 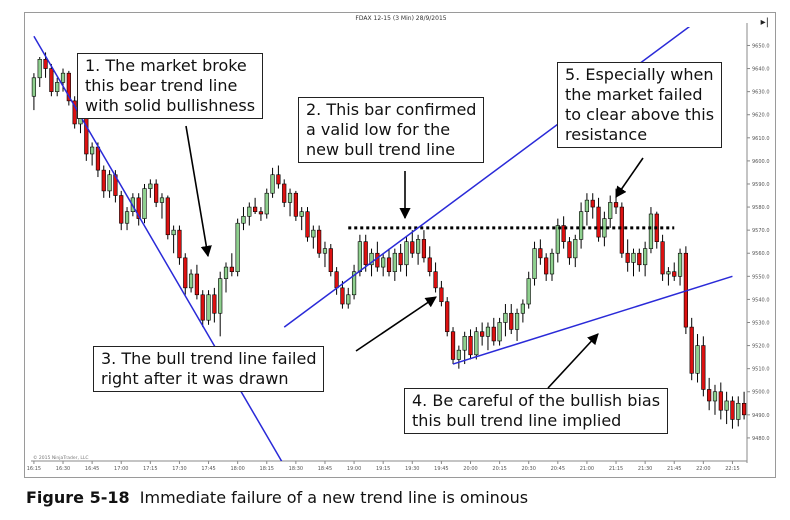 What do you see at coordinates (63, 469) in the screenshot?
I see `x-tick-label: 16:30` at bounding box center [63, 469].